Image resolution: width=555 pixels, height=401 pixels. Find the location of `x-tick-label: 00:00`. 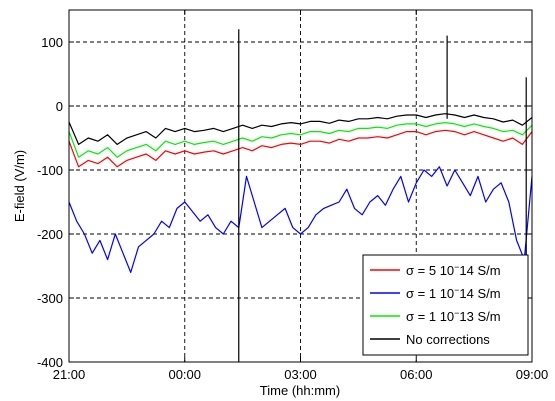

x-tick-label: 00:00 is located at coordinates (184, 374).